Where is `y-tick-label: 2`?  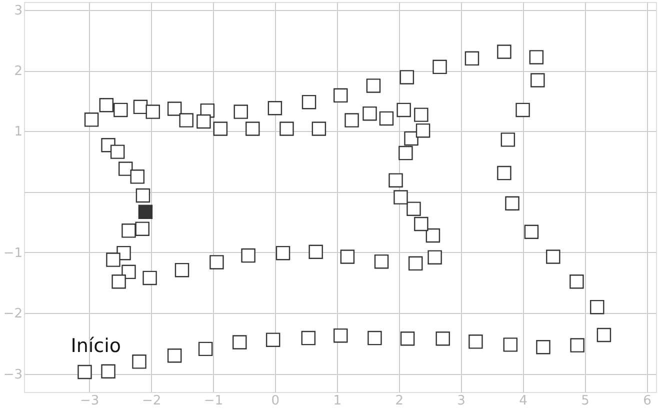
y-tick-label: 2 is located at coordinates (18, 72).